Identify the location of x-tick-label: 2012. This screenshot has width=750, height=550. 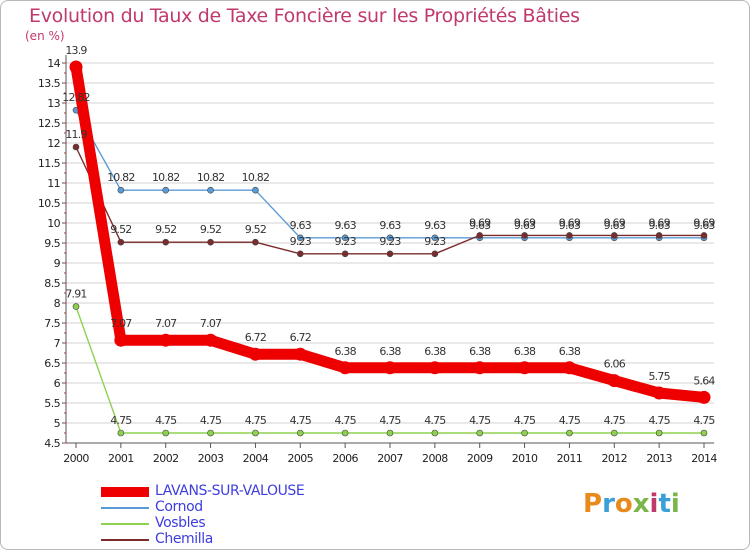
(614, 458).